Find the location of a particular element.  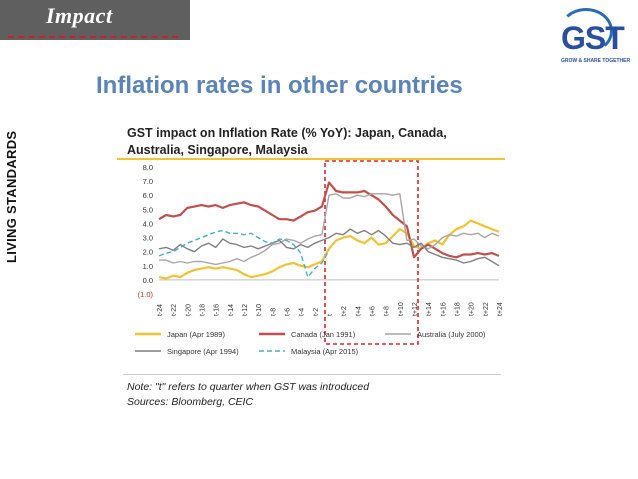

gst-logo: GST GROW & SHARE TOGETHER is located at coordinates (594, 38).